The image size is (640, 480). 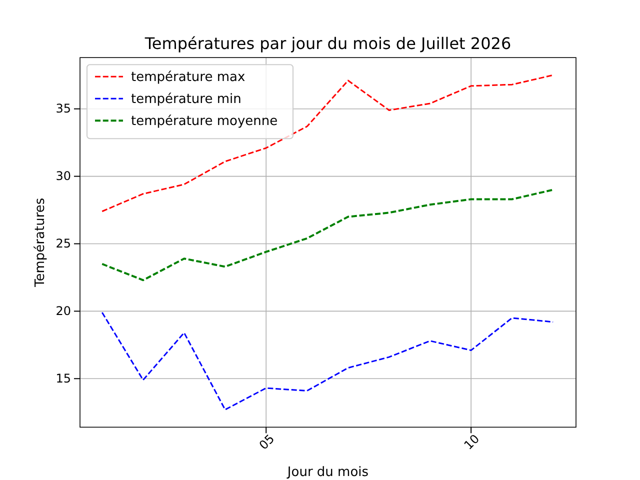 I want to click on legend-label: température max, so click(x=188, y=78).